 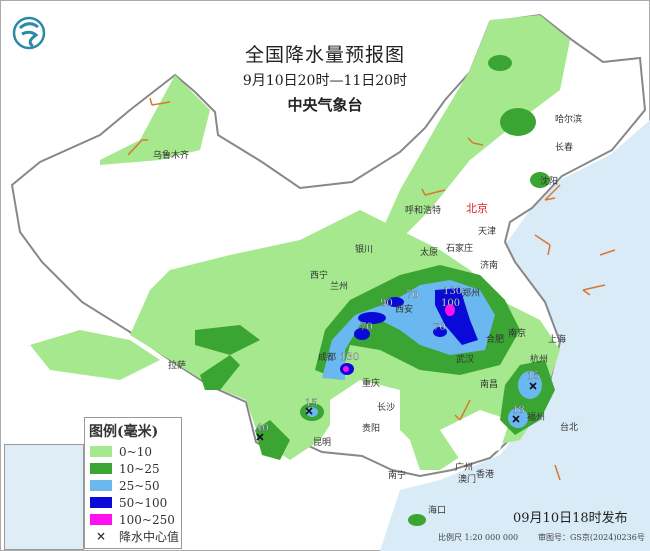 I want to click on precip-centers: 130 100 70 70 90 70 130 15 40 15 18, so click(x=398, y=363).